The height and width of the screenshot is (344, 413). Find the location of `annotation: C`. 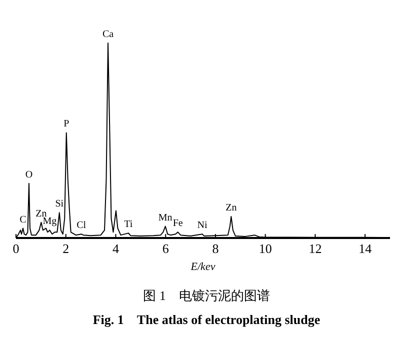

annotation: C is located at coordinates (23, 220).